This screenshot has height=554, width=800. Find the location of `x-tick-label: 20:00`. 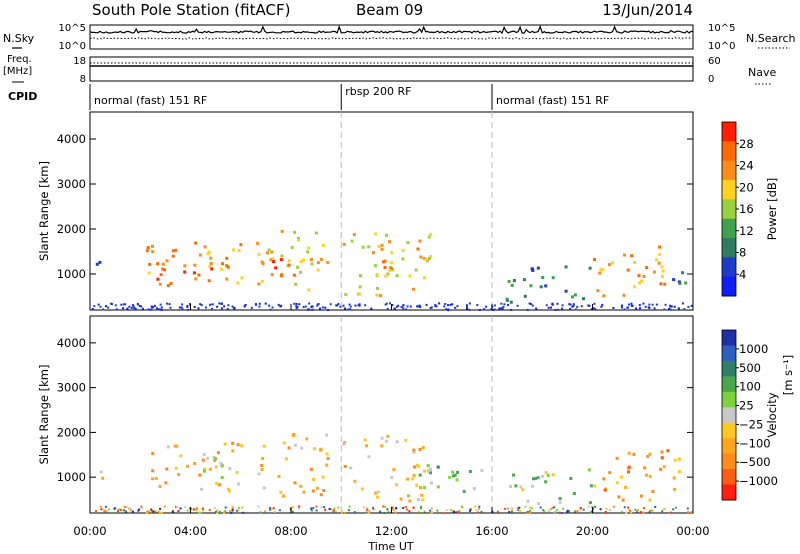

x-tick-label: 20:00 is located at coordinates (592, 531).